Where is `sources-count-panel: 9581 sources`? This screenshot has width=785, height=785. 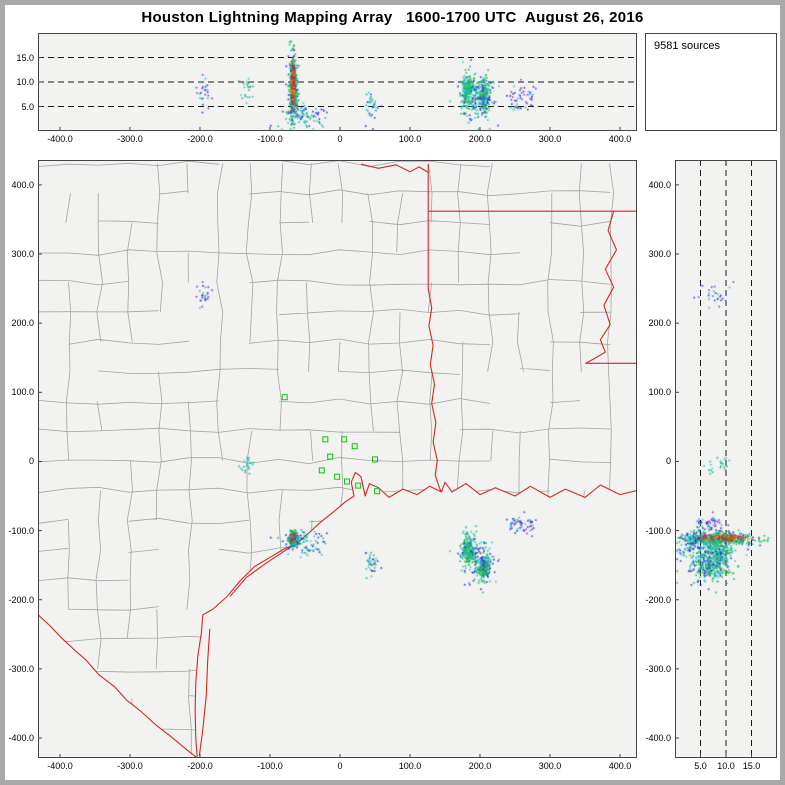
sources-count-panel: 9581 sources is located at coordinates (711, 82).